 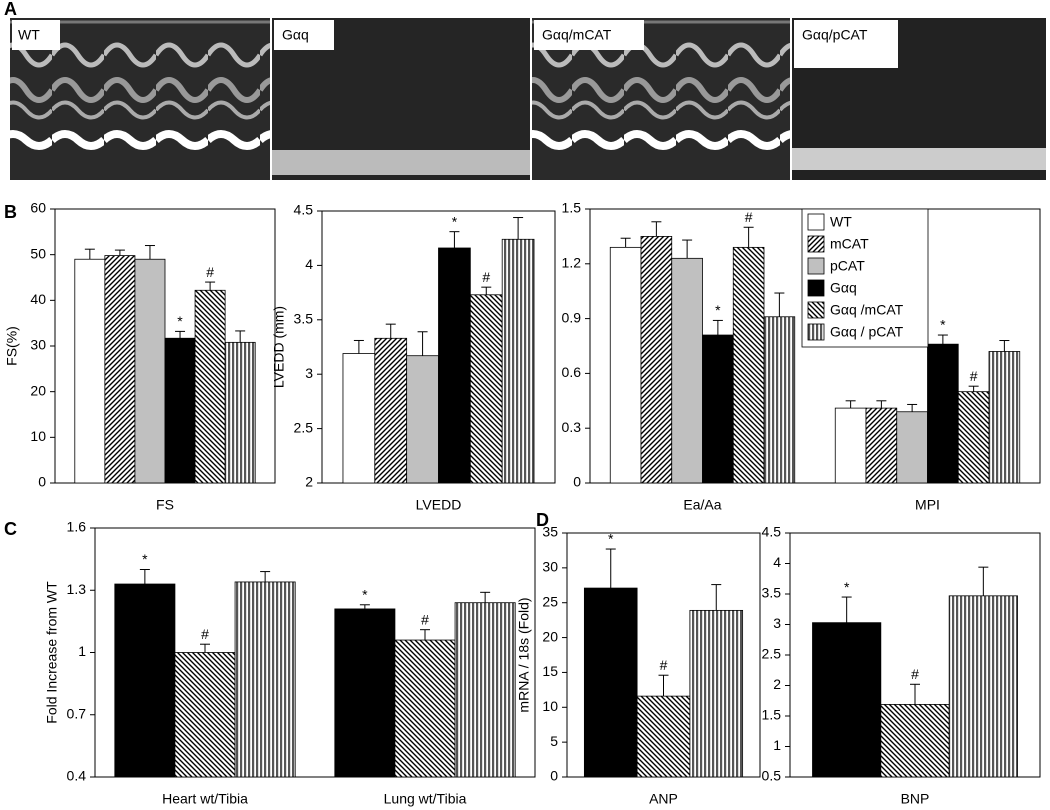 What do you see at coordinates (849, 244) in the screenshot?
I see `legend-label: mCAT` at bounding box center [849, 244].